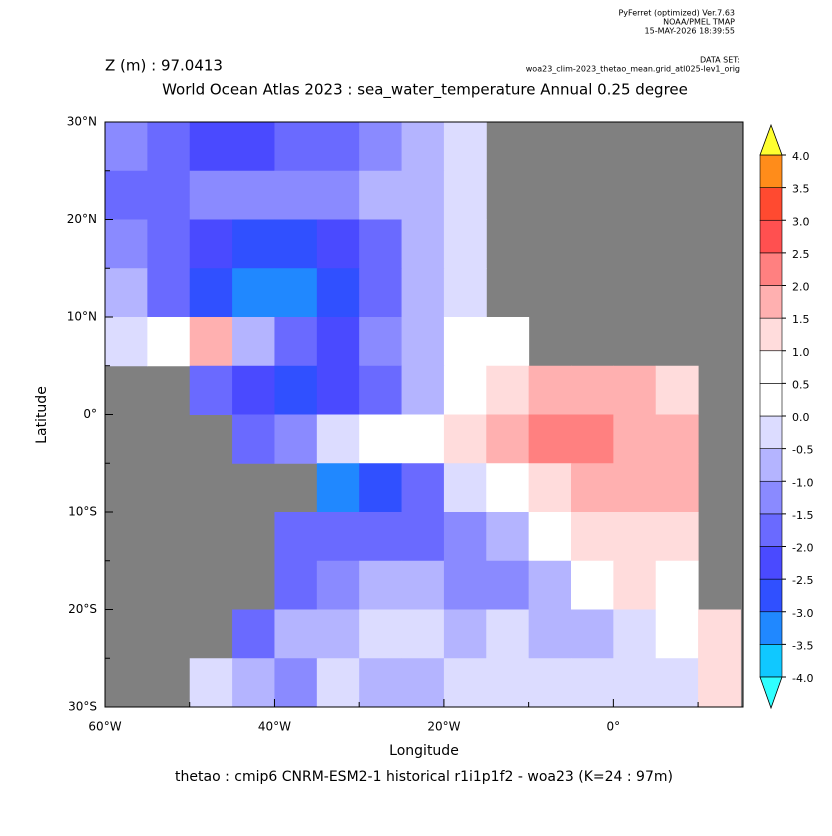  Describe the element at coordinates (104, 727) in the screenshot. I see `x-tick-label: 60°W` at that location.